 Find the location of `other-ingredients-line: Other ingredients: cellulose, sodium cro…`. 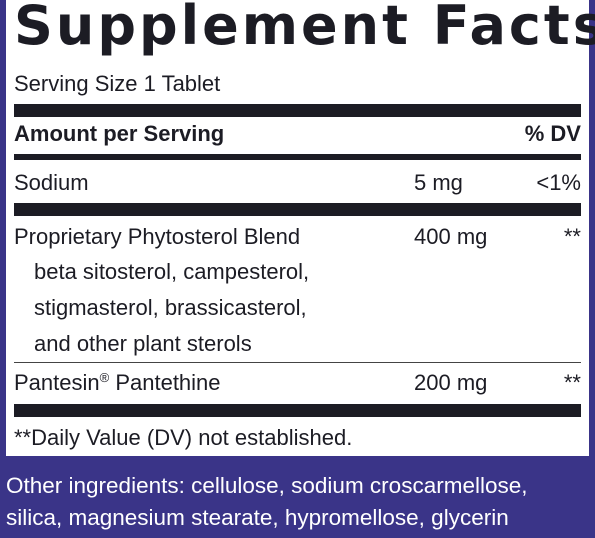

other-ingredients-line: Other ingredients: cellulose, sodium cro… is located at coordinates (267, 485).